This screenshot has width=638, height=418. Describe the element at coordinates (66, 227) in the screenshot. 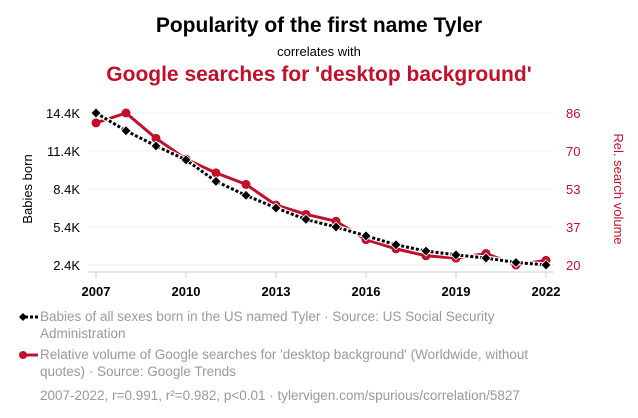

I see `y-tick-label-left: 5.4K` at that location.